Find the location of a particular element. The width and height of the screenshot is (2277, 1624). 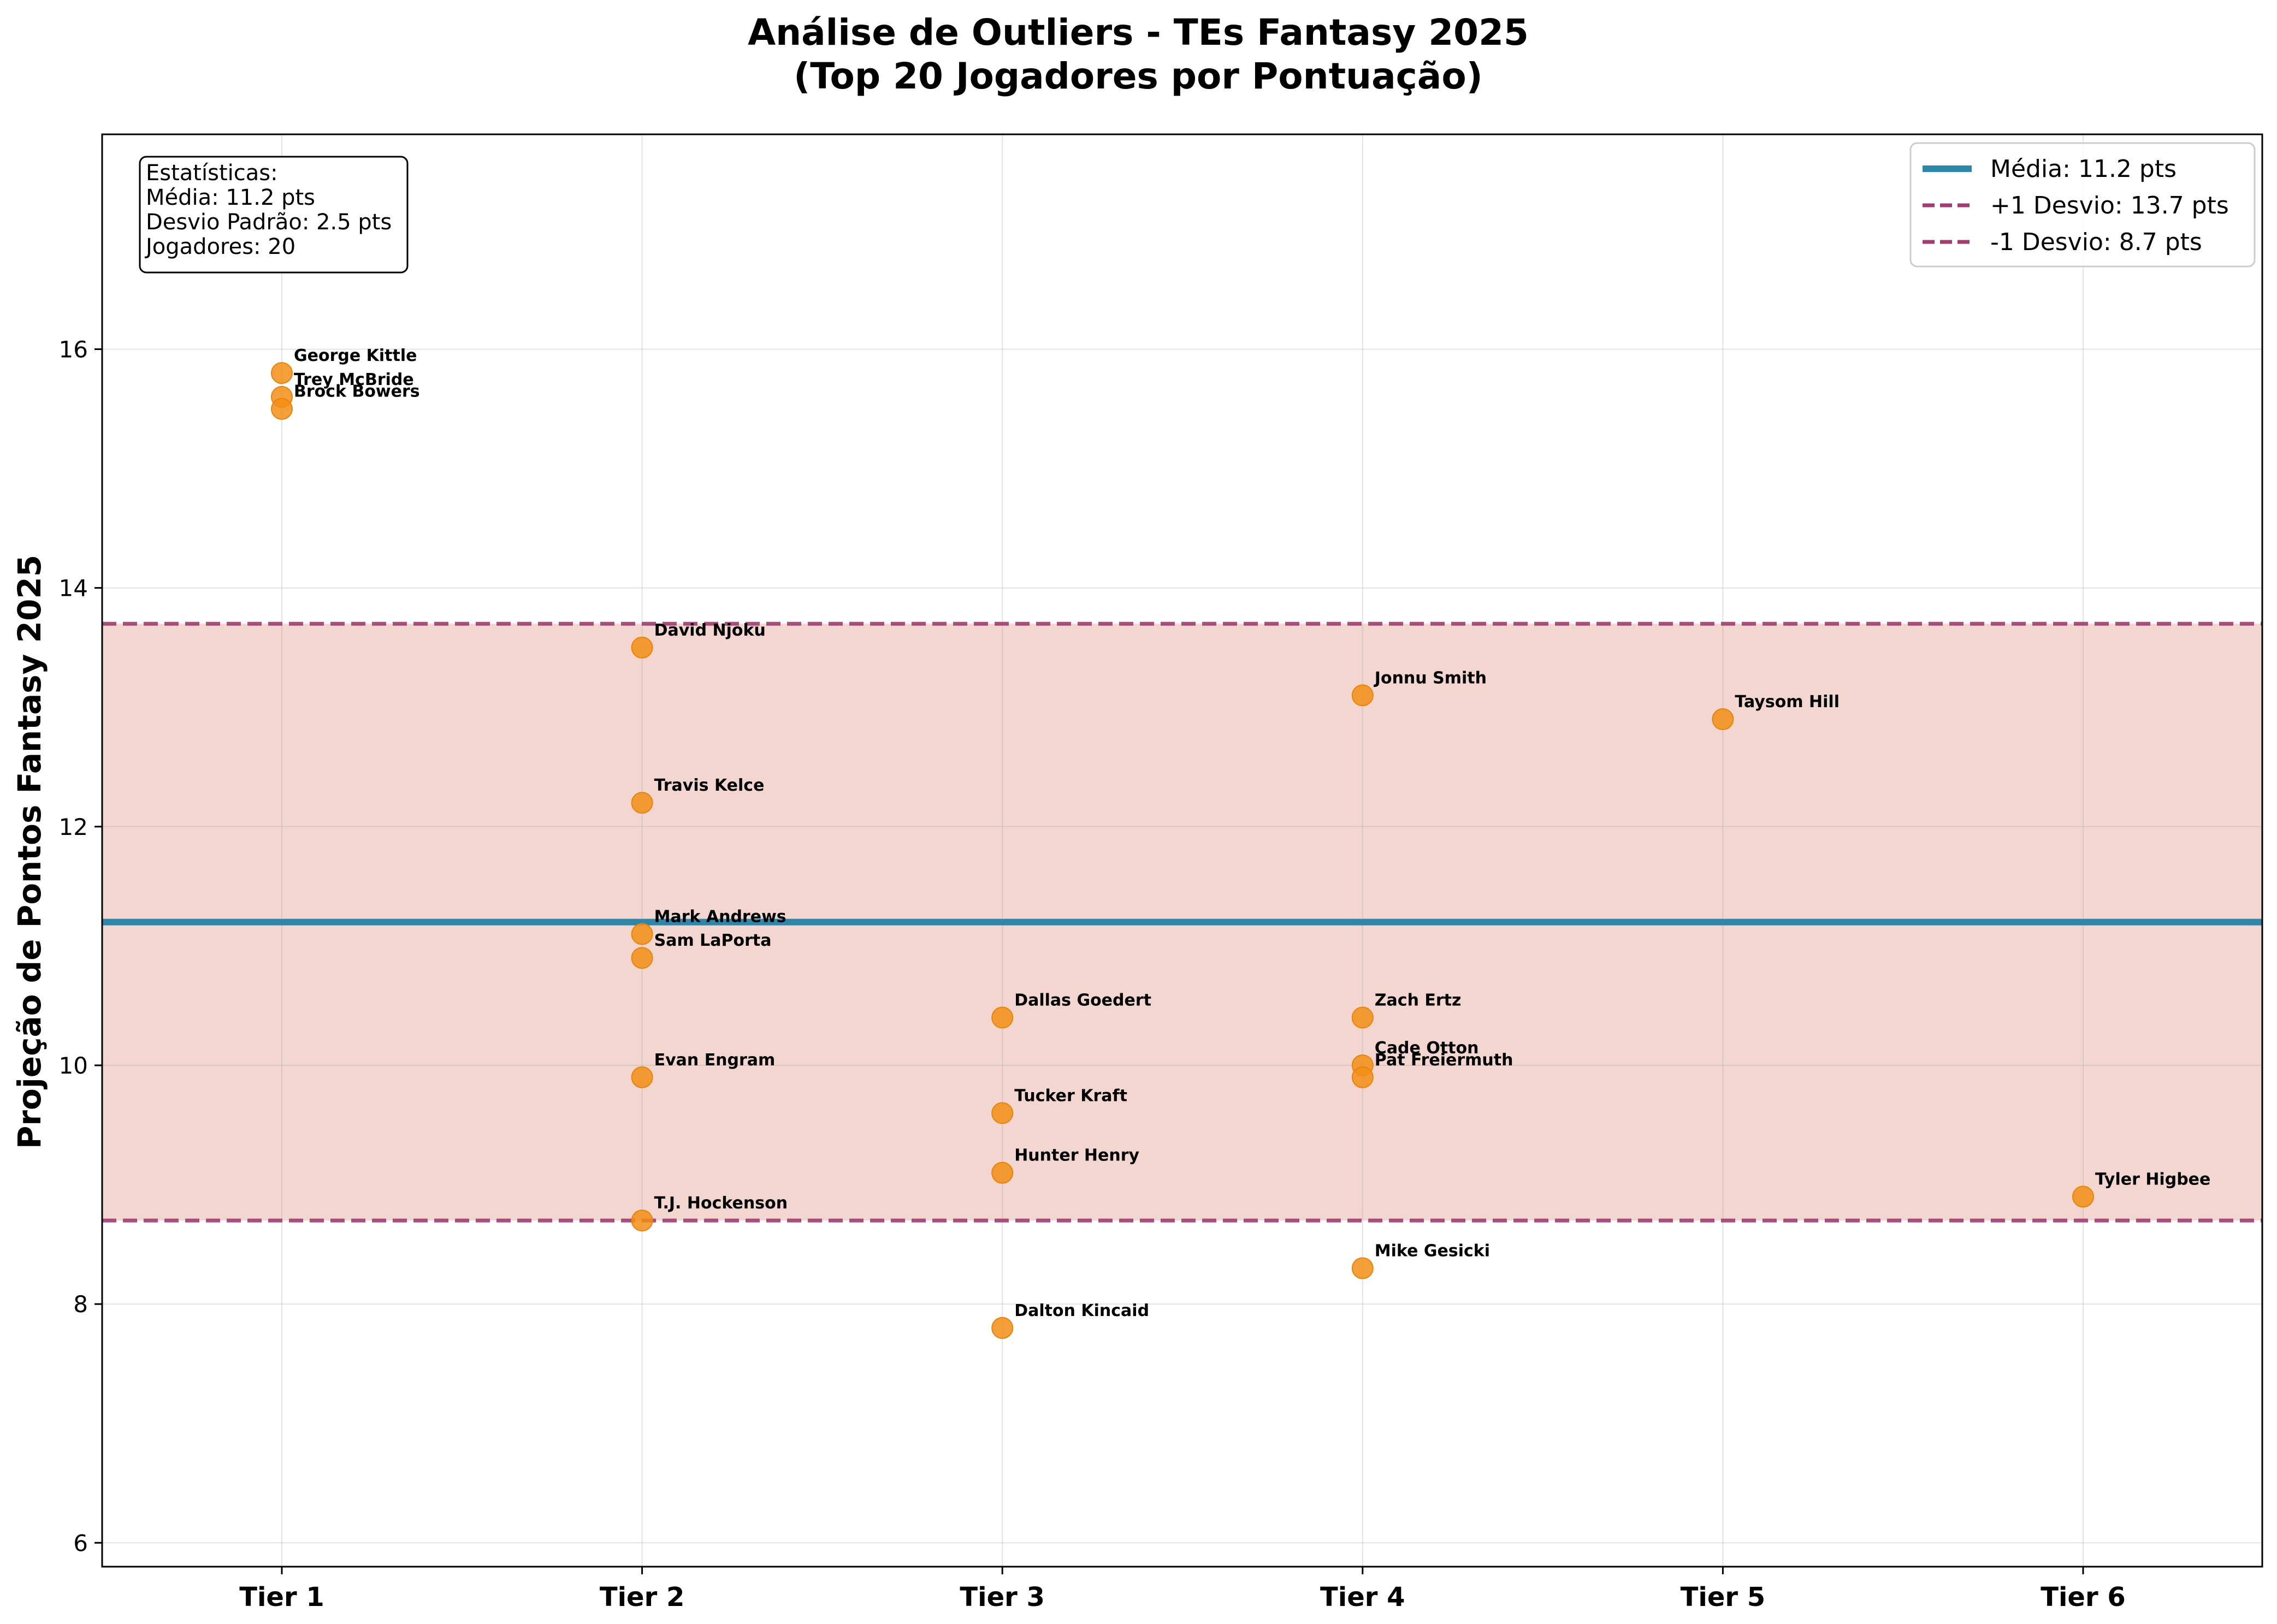

y-tick-label: 8 is located at coordinates (80, 1304).